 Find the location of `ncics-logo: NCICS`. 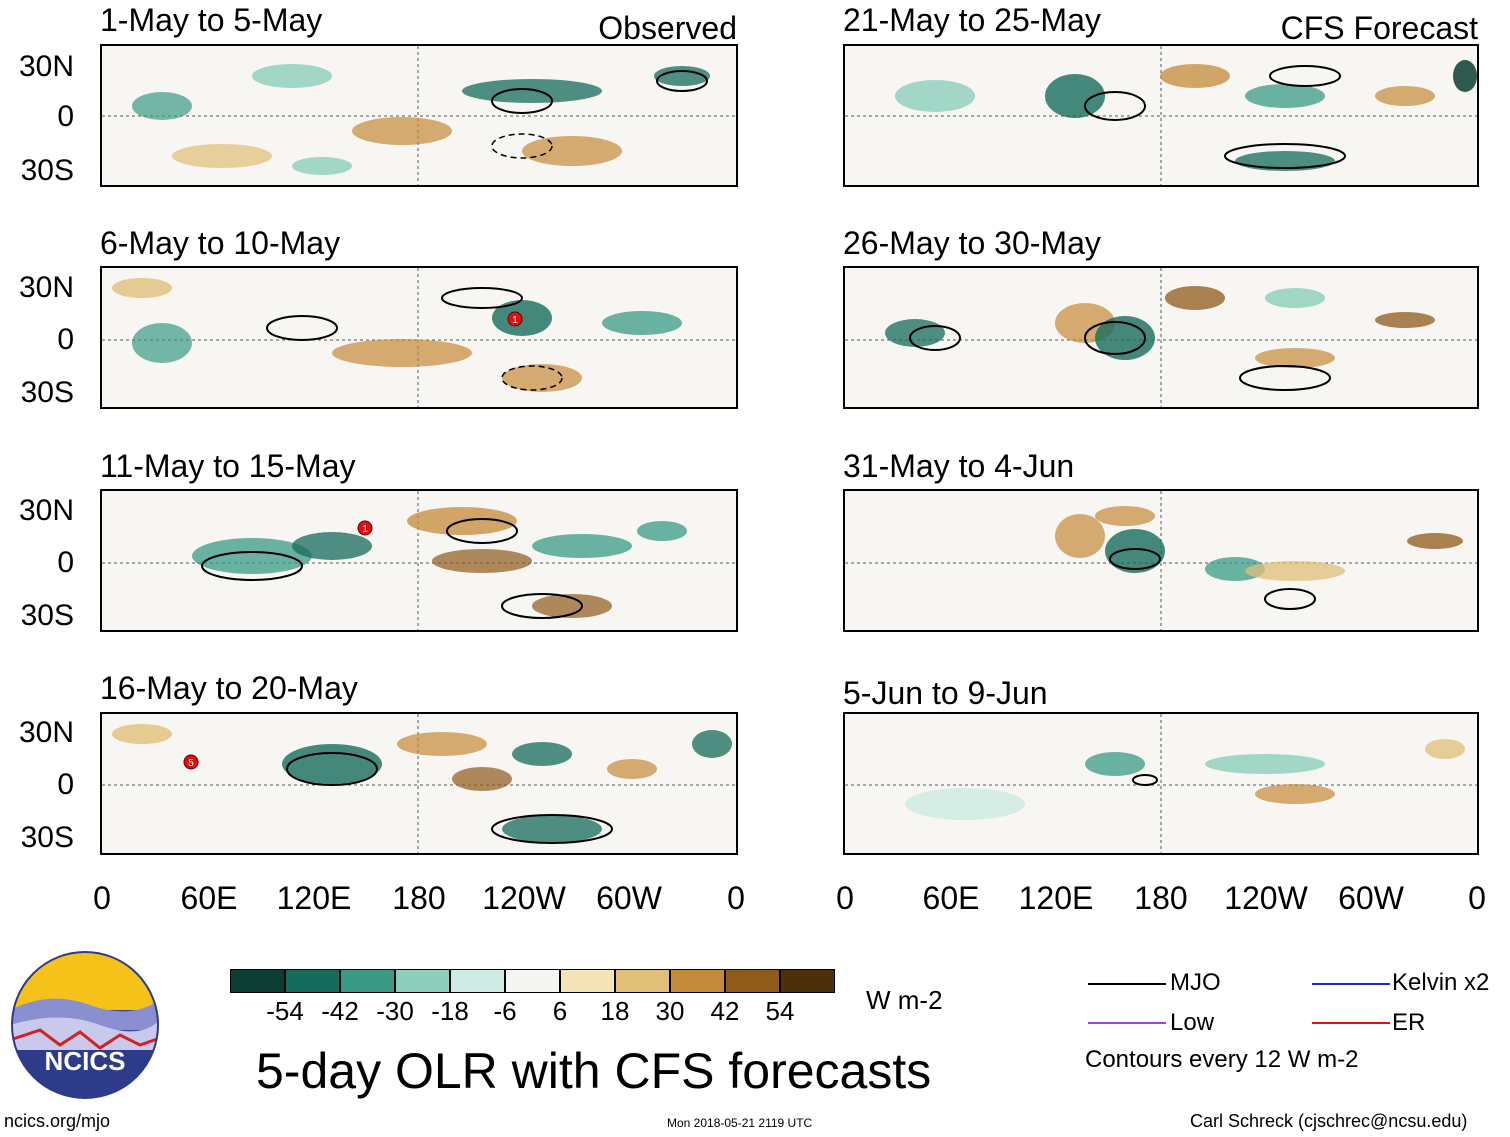

ncics-logo: NCICS is located at coordinates (85, 1025).